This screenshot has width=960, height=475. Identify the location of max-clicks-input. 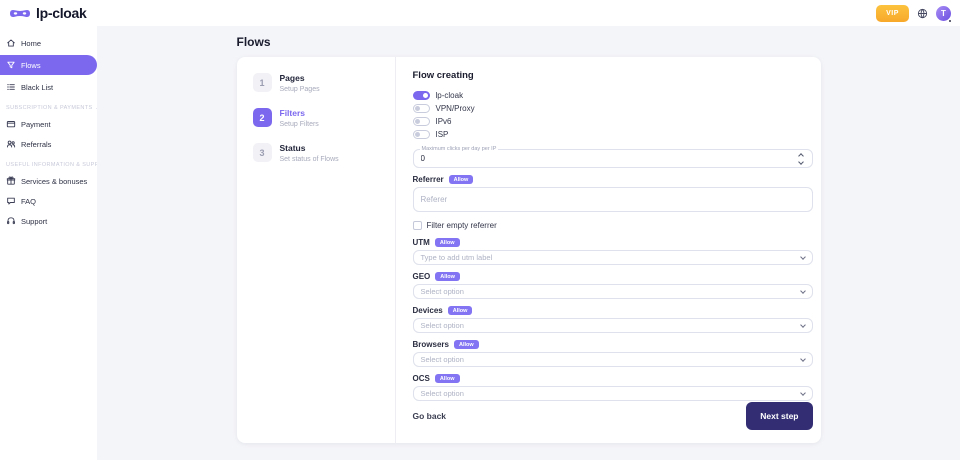
(608, 158).